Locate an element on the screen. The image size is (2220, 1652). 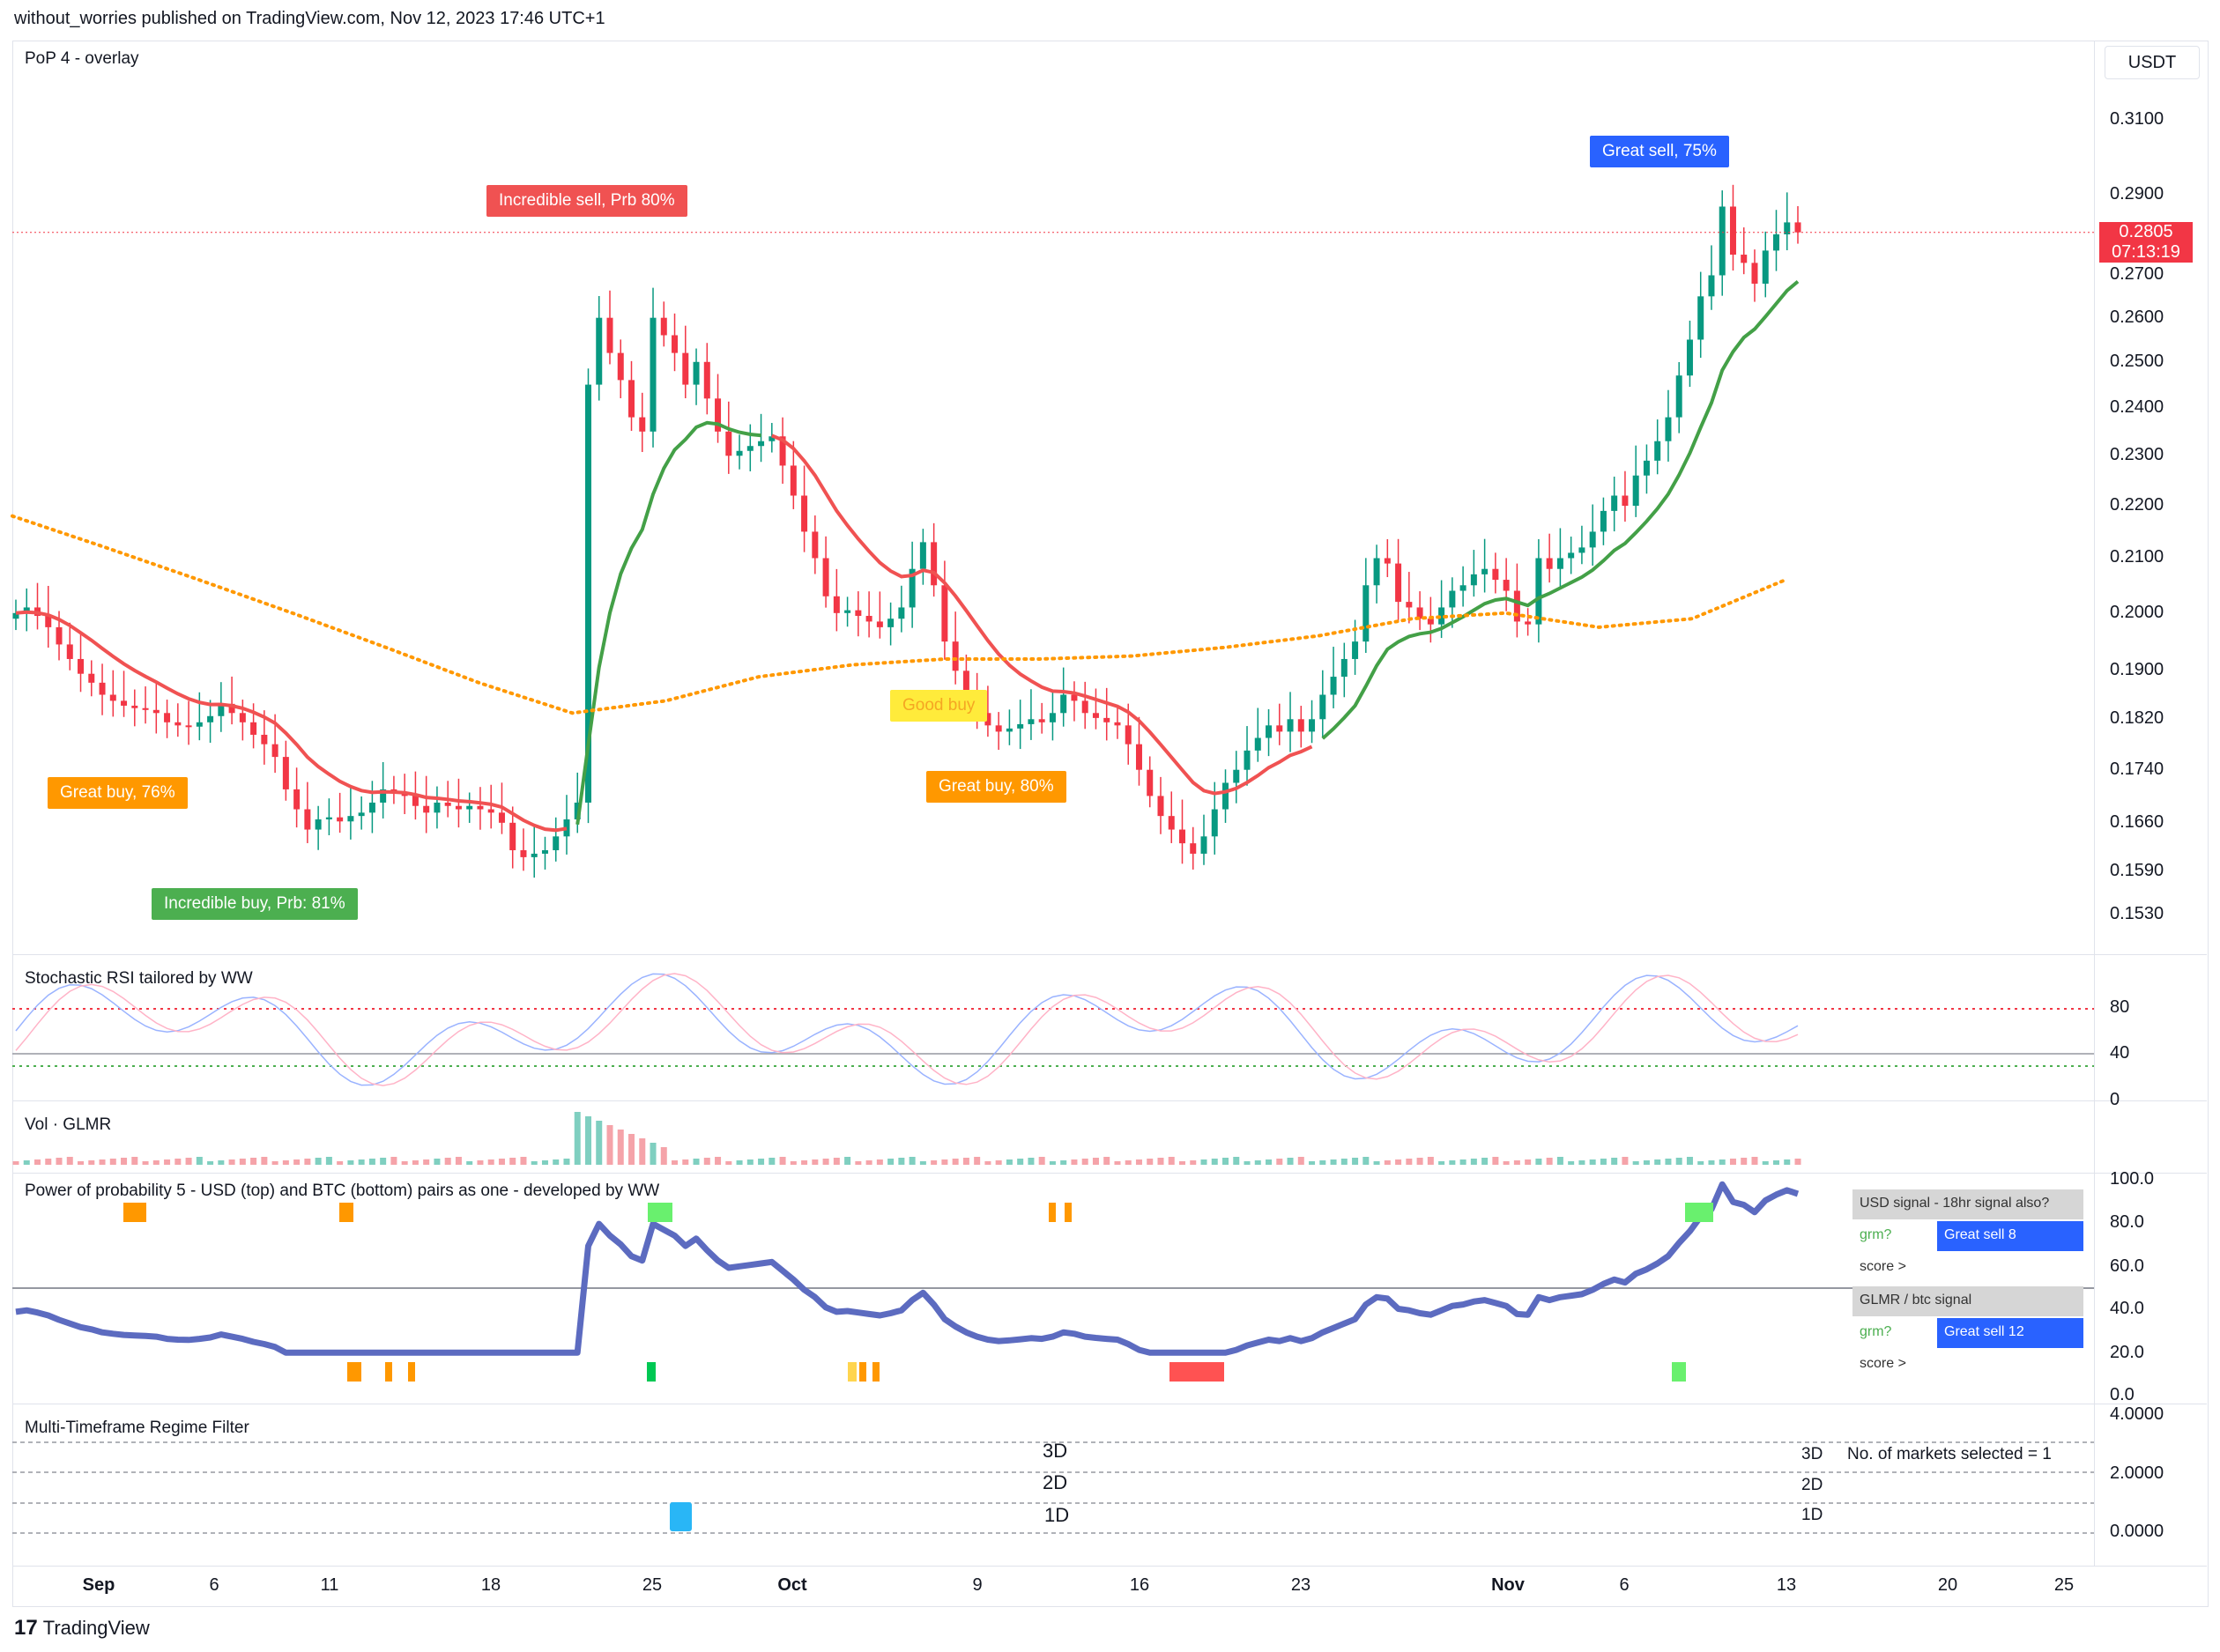
pop-tick-label: 100.0 is located at coordinates (2132, 1179).